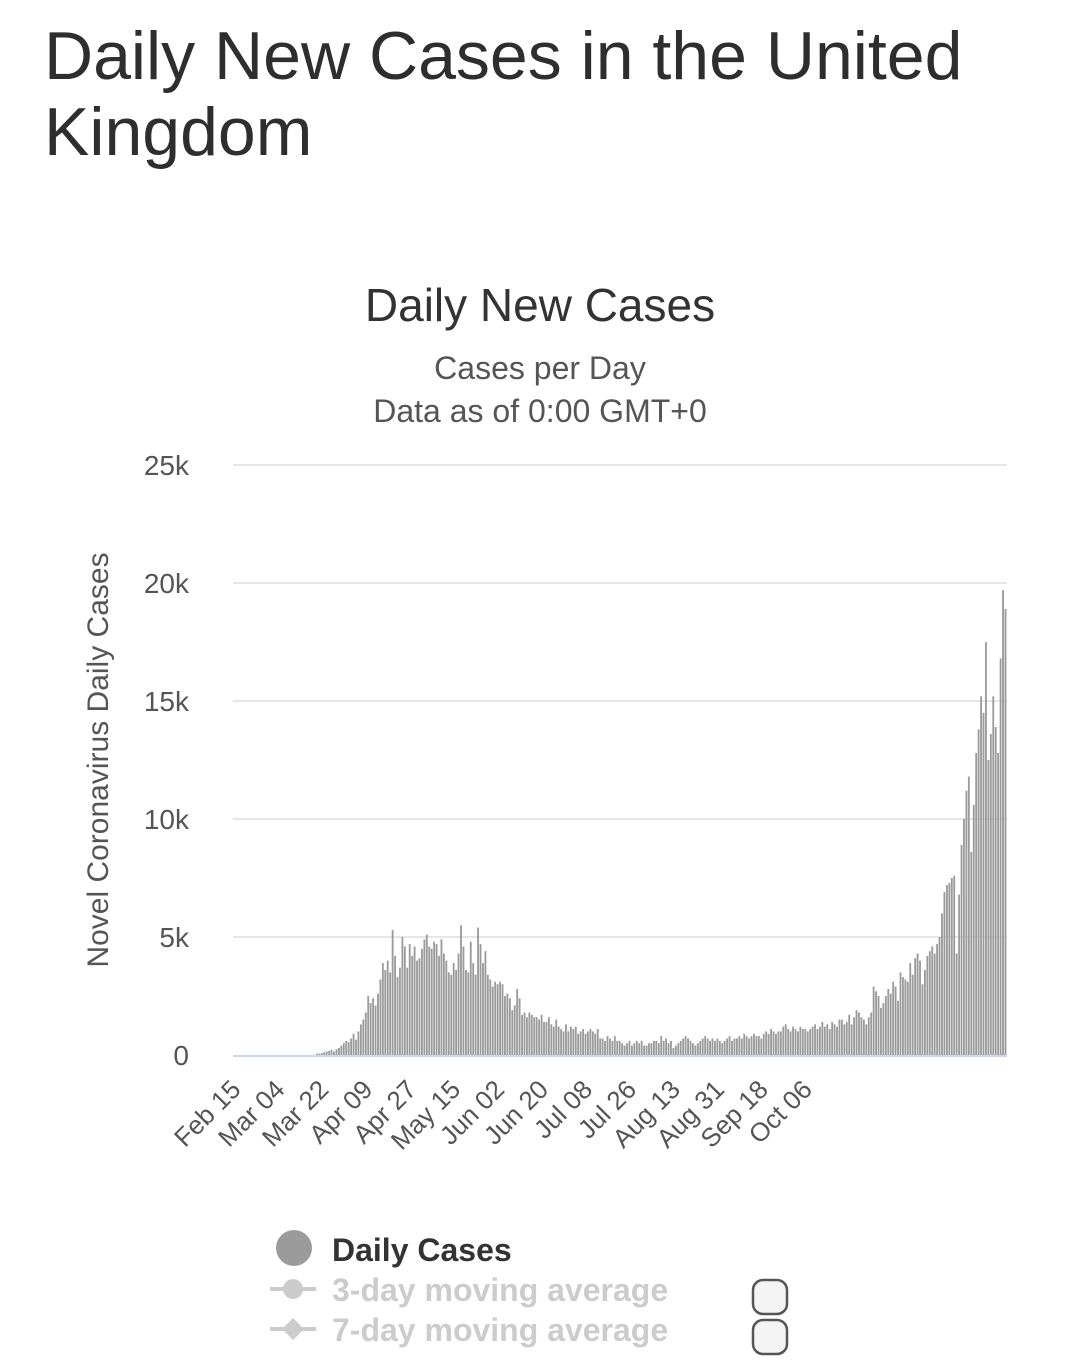 This screenshot has height=1368, width=1080. What do you see at coordinates (500, 1290) in the screenshot?
I see `legend-3-day-label: 3-day moving average` at bounding box center [500, 1290].